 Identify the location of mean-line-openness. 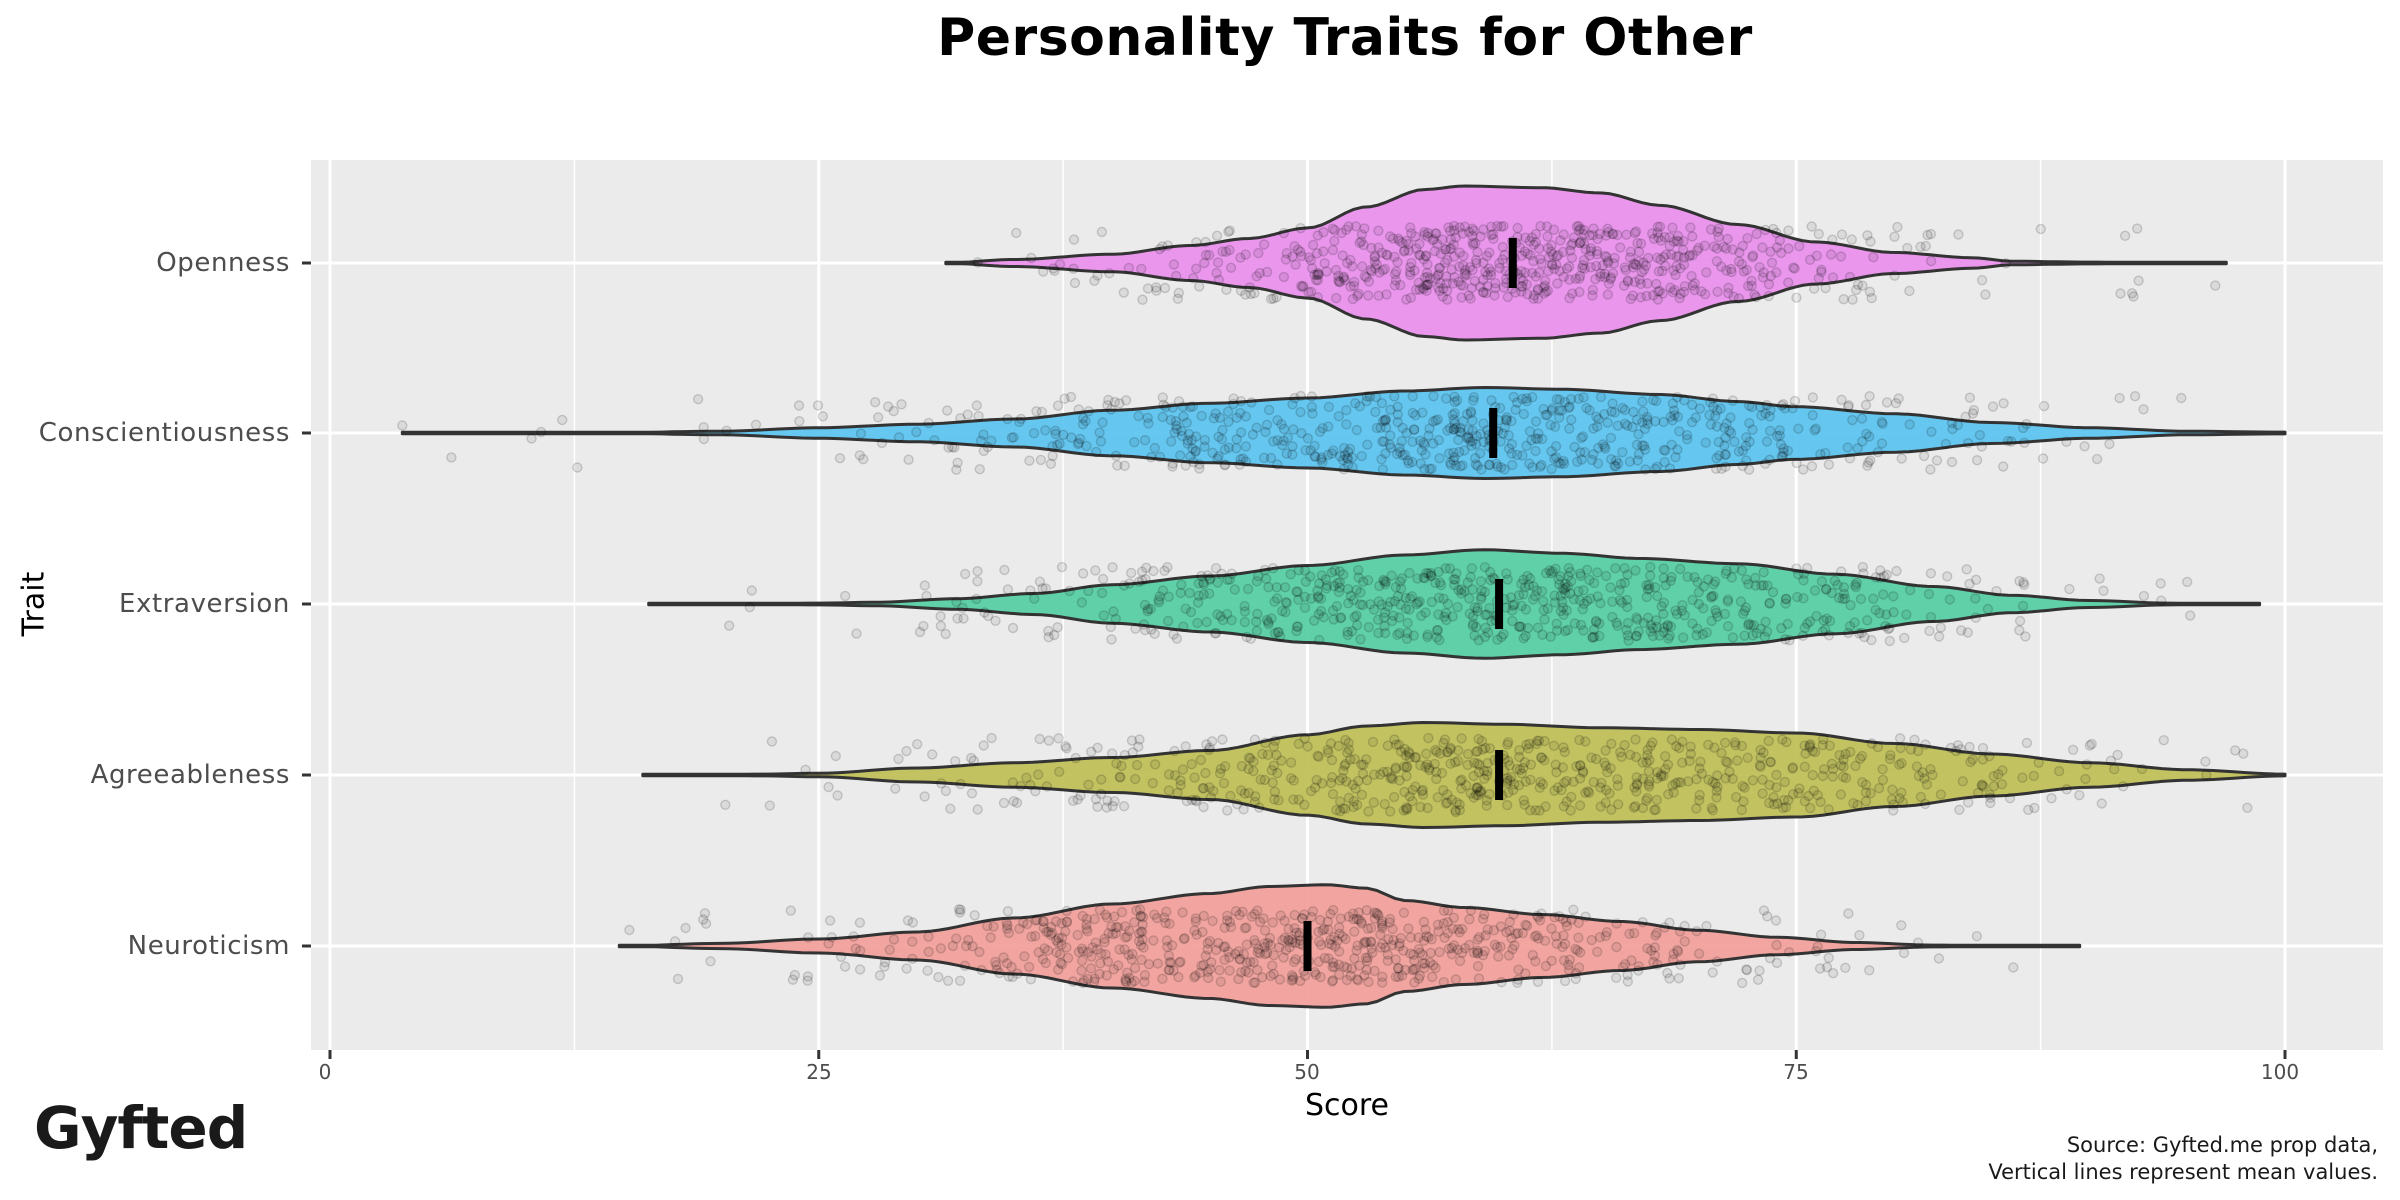
(1512, 263).